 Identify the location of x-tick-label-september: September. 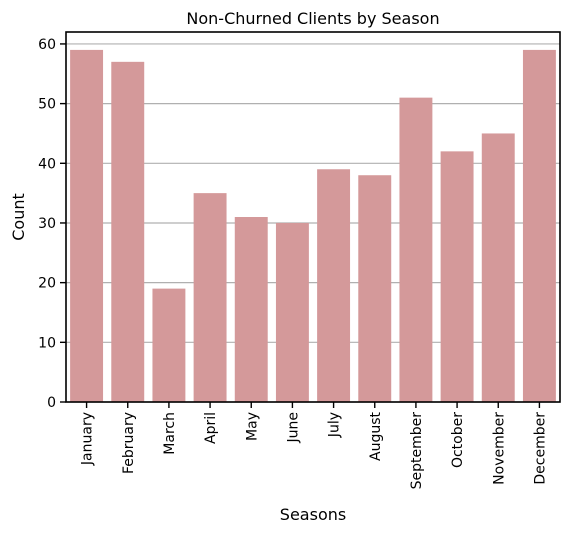
(417, 451).